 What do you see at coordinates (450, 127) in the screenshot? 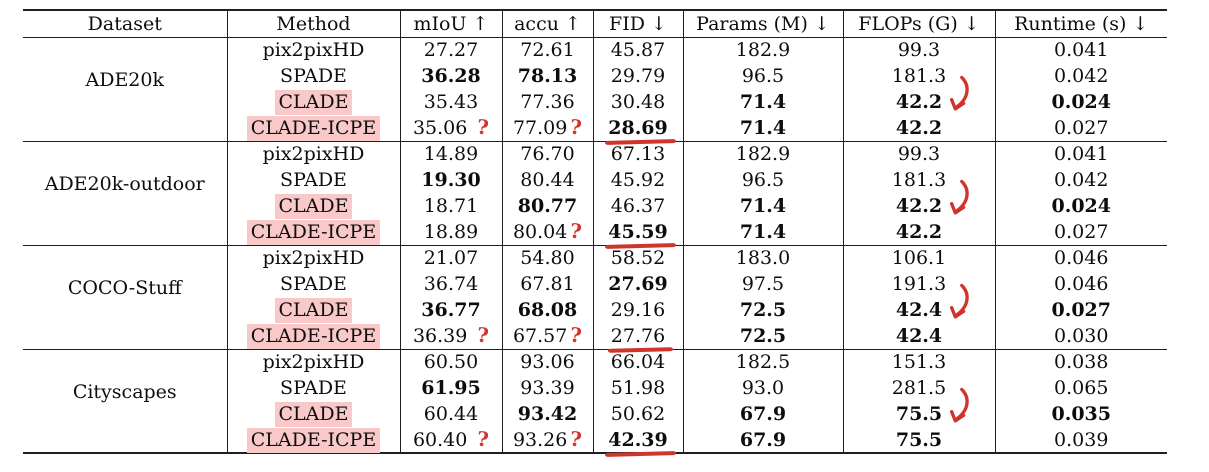
I see `cell-miou: 35.06?` at bounding box center [450, 127].